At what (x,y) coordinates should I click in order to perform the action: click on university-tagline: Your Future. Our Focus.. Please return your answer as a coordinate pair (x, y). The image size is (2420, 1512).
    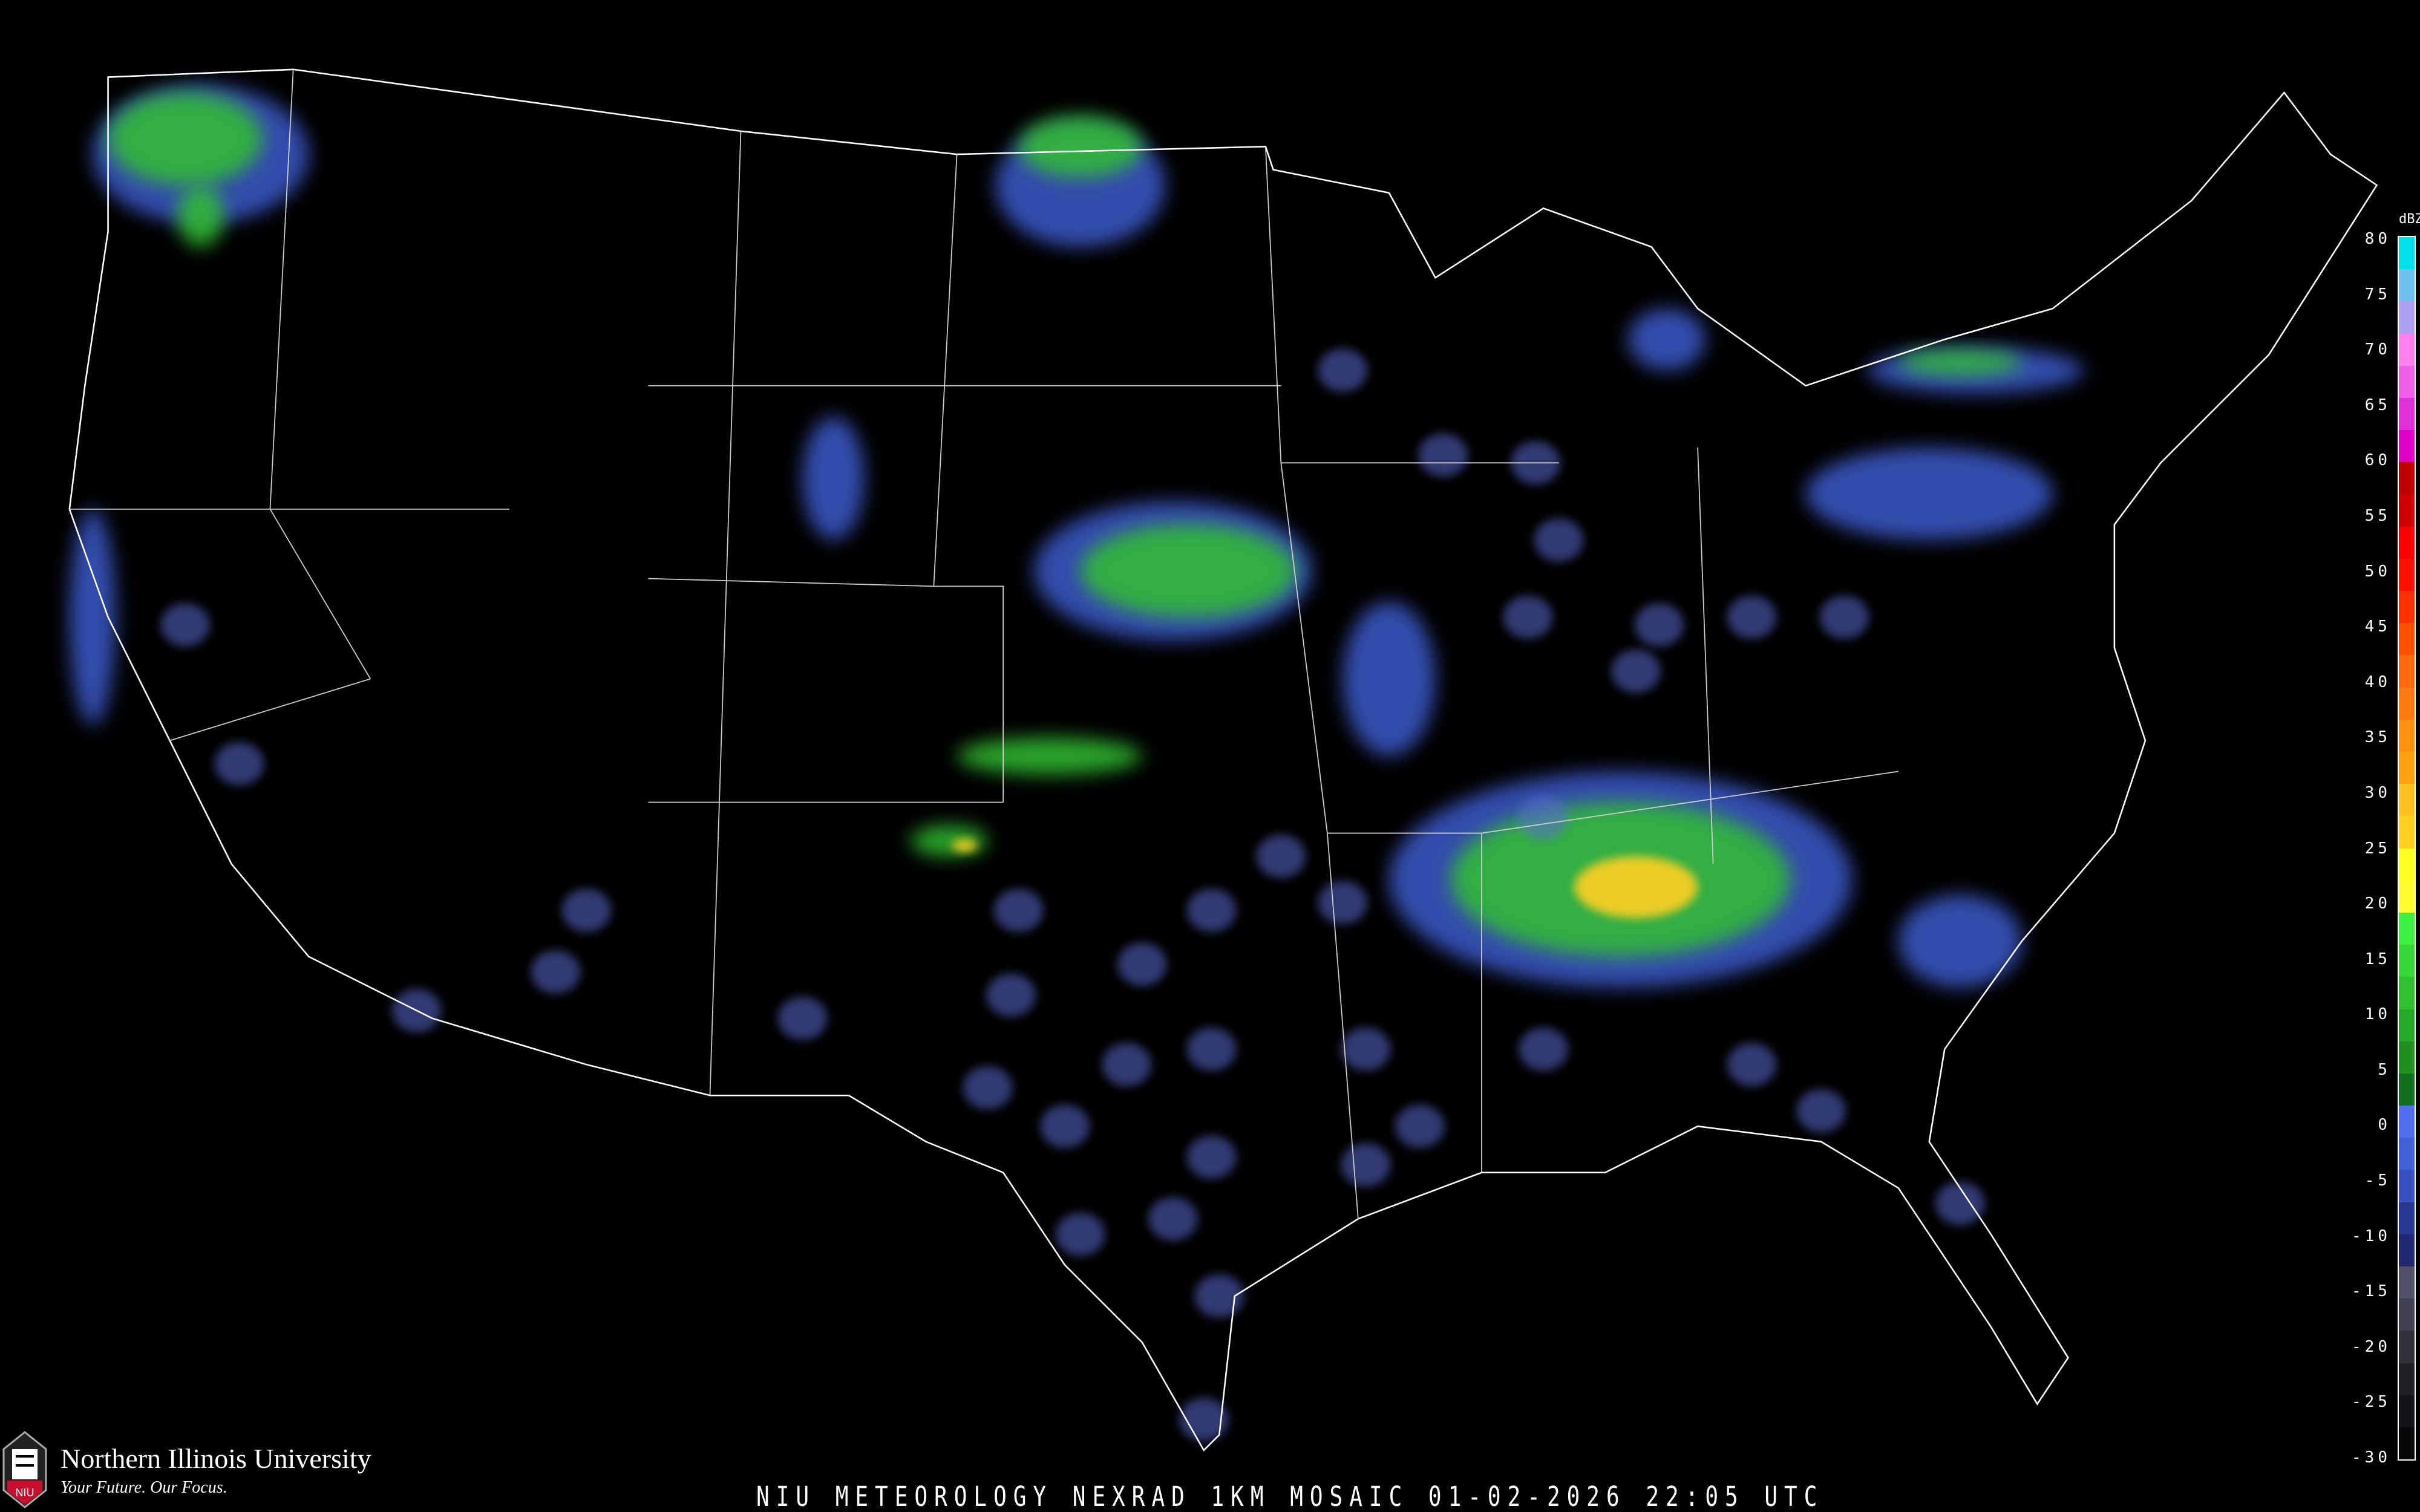
    Looking at the image, I should click on (143, 1487).